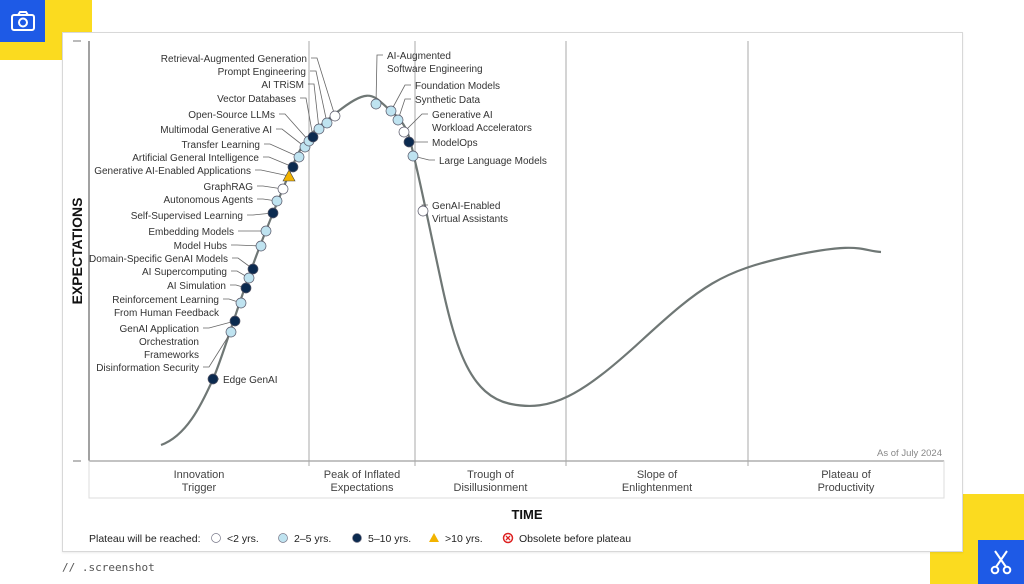 This screenshot has width=1024, height=584. I want to click on scissors-button, so click(1001, 562).